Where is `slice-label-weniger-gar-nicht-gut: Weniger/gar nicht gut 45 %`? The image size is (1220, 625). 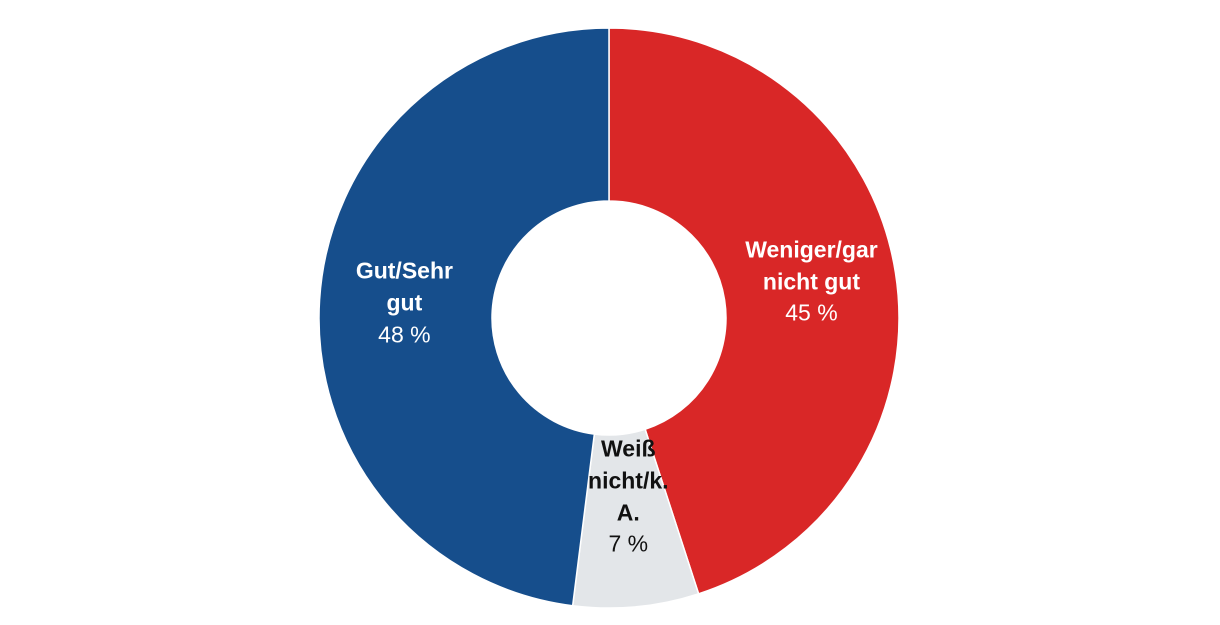
slice-label-weniger-gar-nicht-gut: Weniger/gar nicht gut 45 % is located at coordinates (811, 281).